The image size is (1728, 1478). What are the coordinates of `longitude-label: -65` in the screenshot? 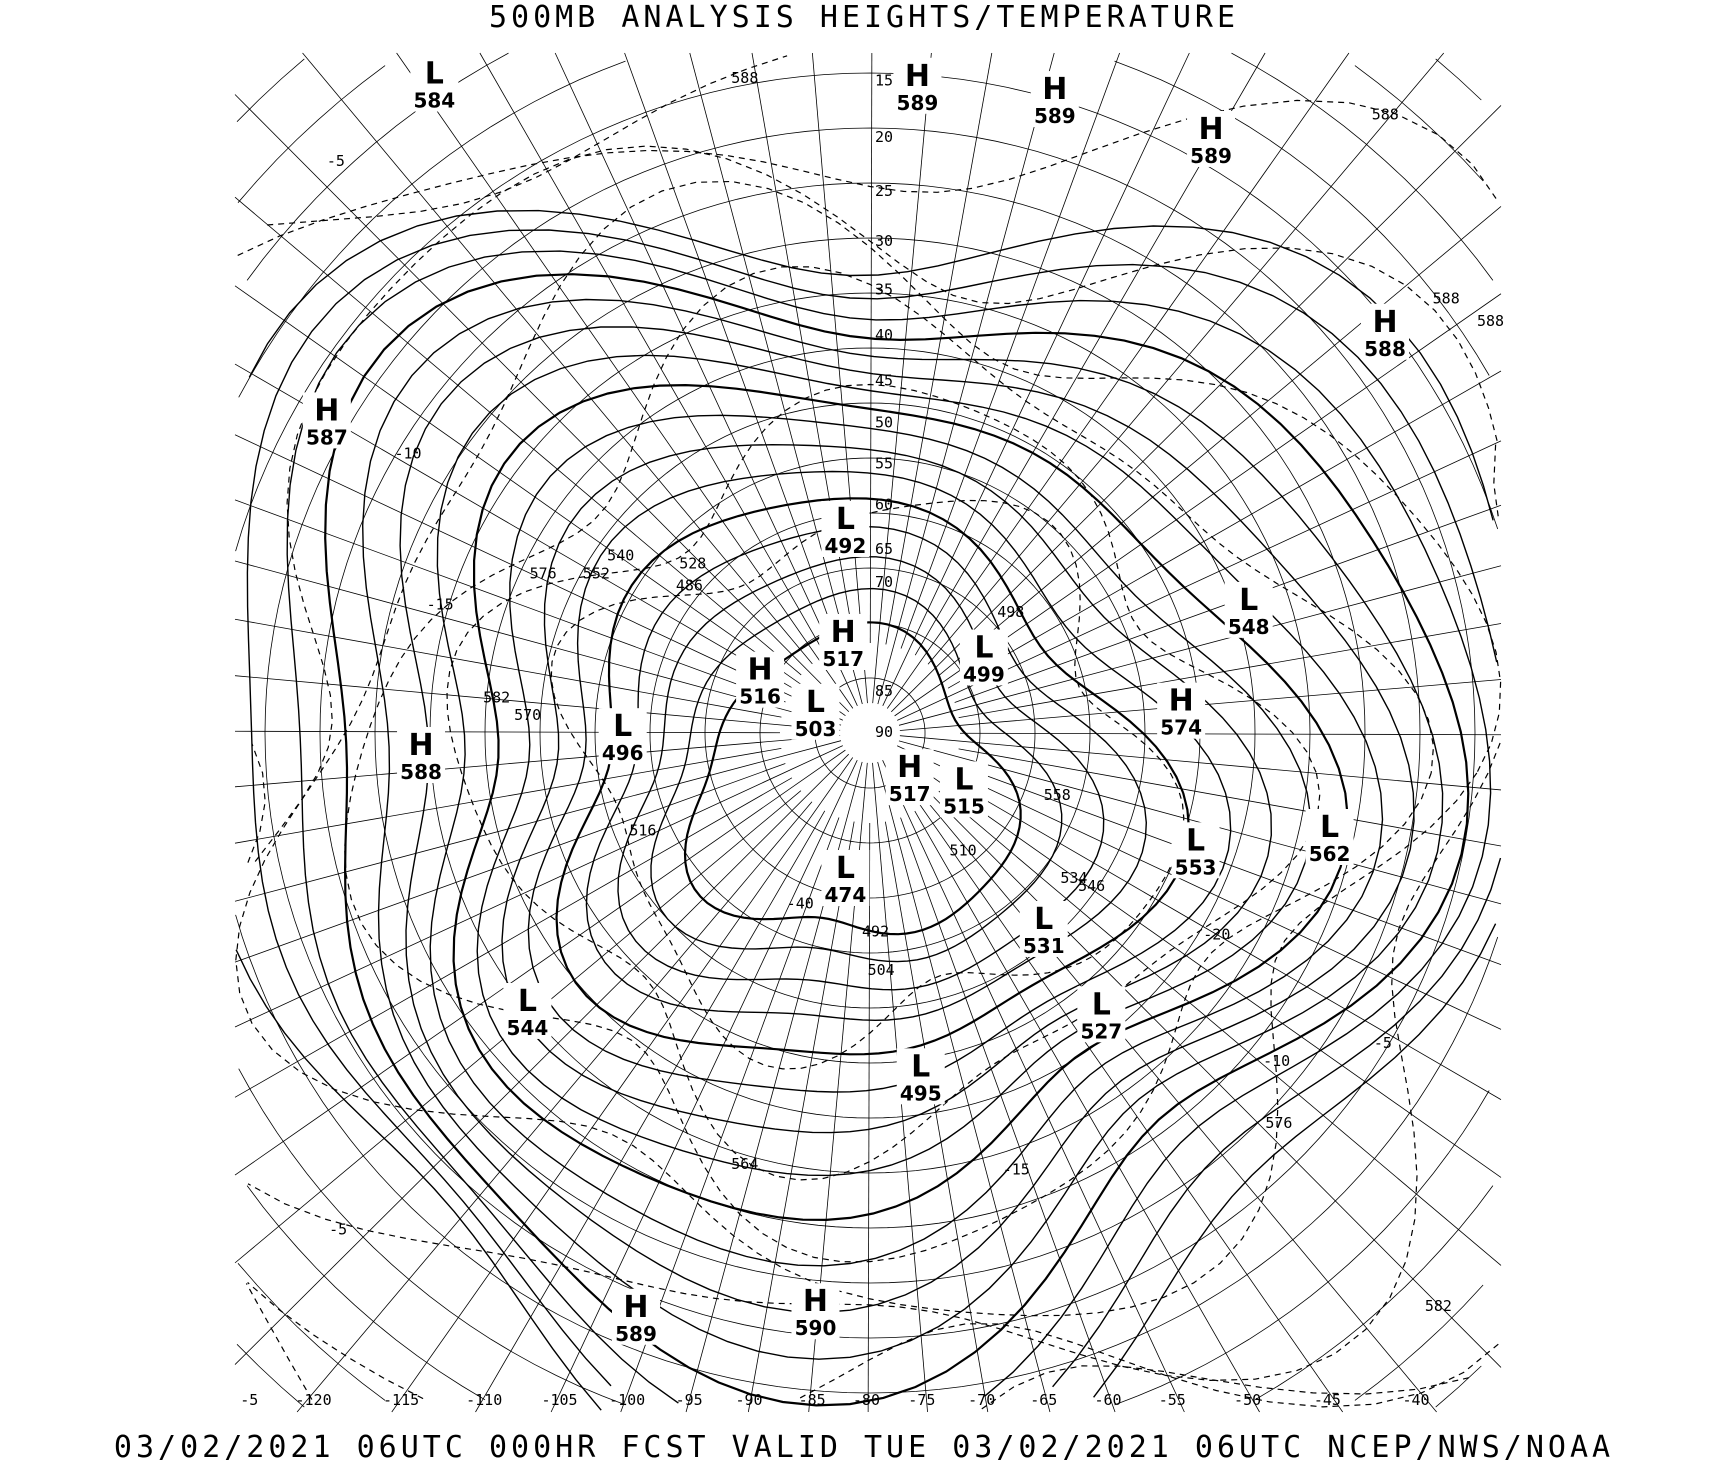 It's located at (1043, 1400).